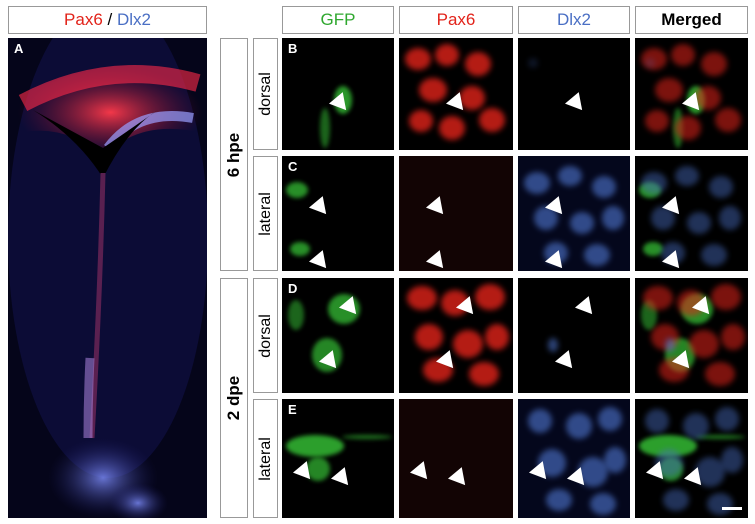  I want to click on micrograph-2dpe-dorsal-merged, so click(691, 335).